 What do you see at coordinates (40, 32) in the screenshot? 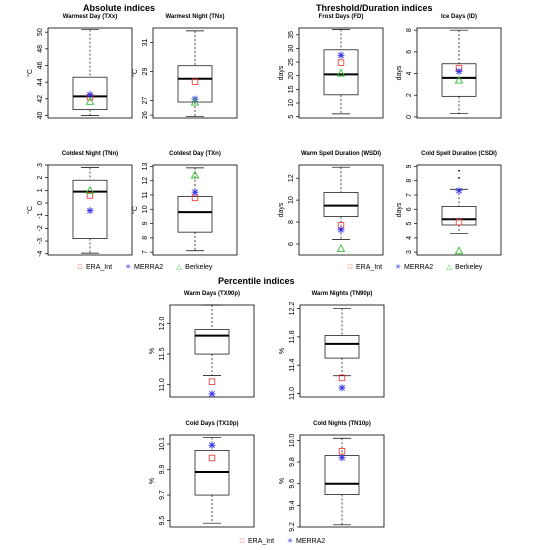
I see `y-tick-label: 50` at bounding box center [40, 32].